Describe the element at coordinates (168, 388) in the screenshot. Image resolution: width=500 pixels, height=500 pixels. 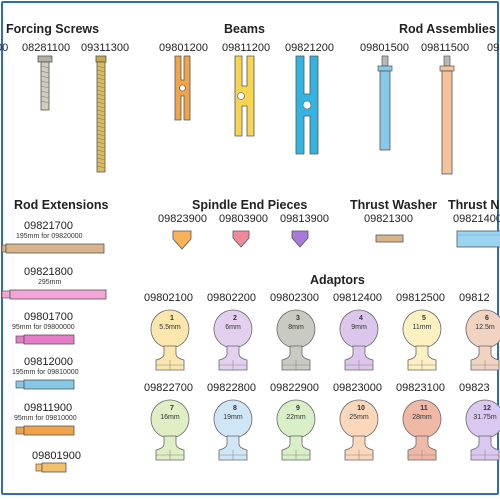
I see `adaptor-code: 09822700` at that location.